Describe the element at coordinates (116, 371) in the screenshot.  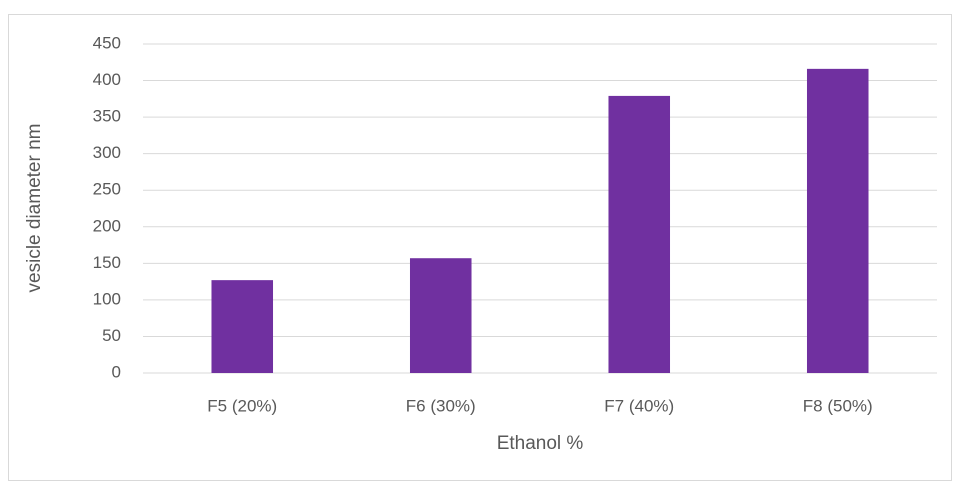
I see `y-tick-label: 0` at that location.